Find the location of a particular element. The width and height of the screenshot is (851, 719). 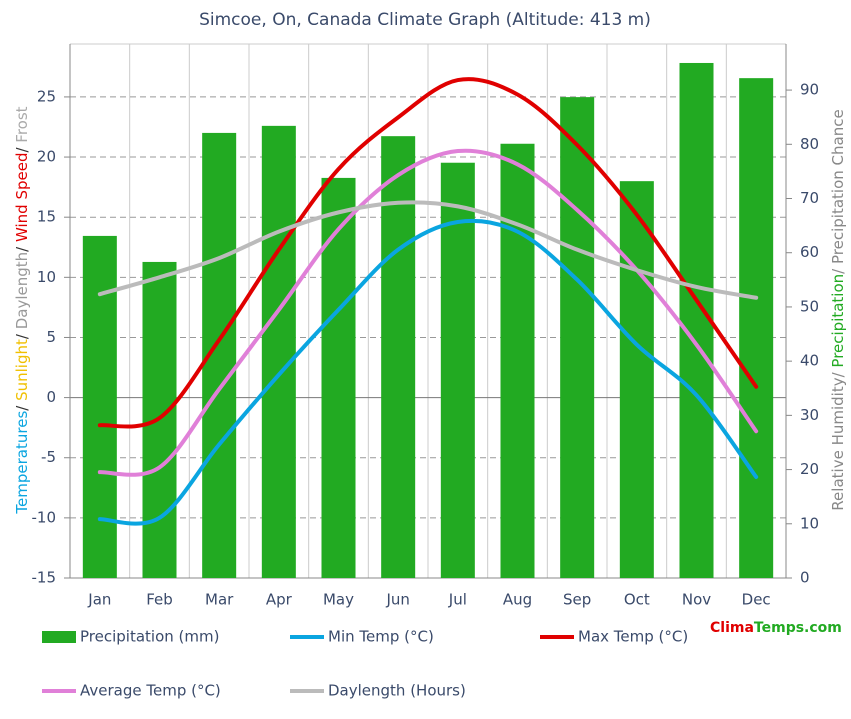

watermark-part: Clima is located at coordinates (732, 628).